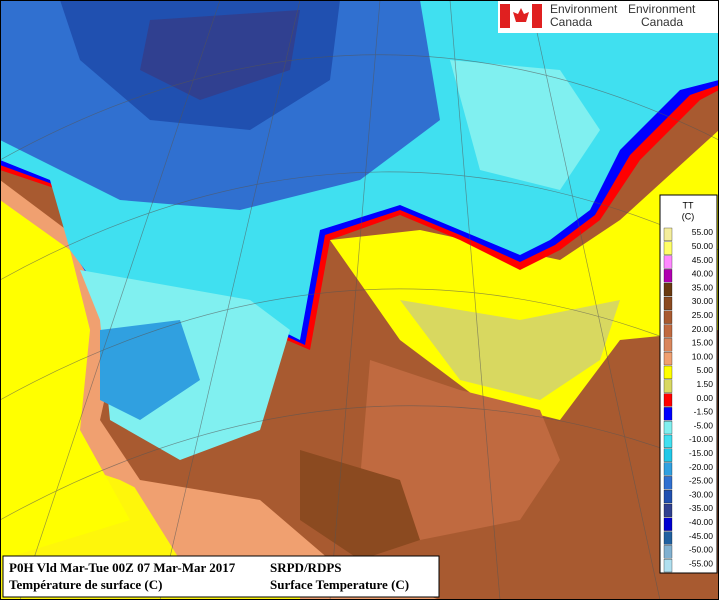 This screenshot has height=600, width=719. Describe the element at coordinates (704, 398) in the screenshot. I see `legend-label: 0.00` at that location.